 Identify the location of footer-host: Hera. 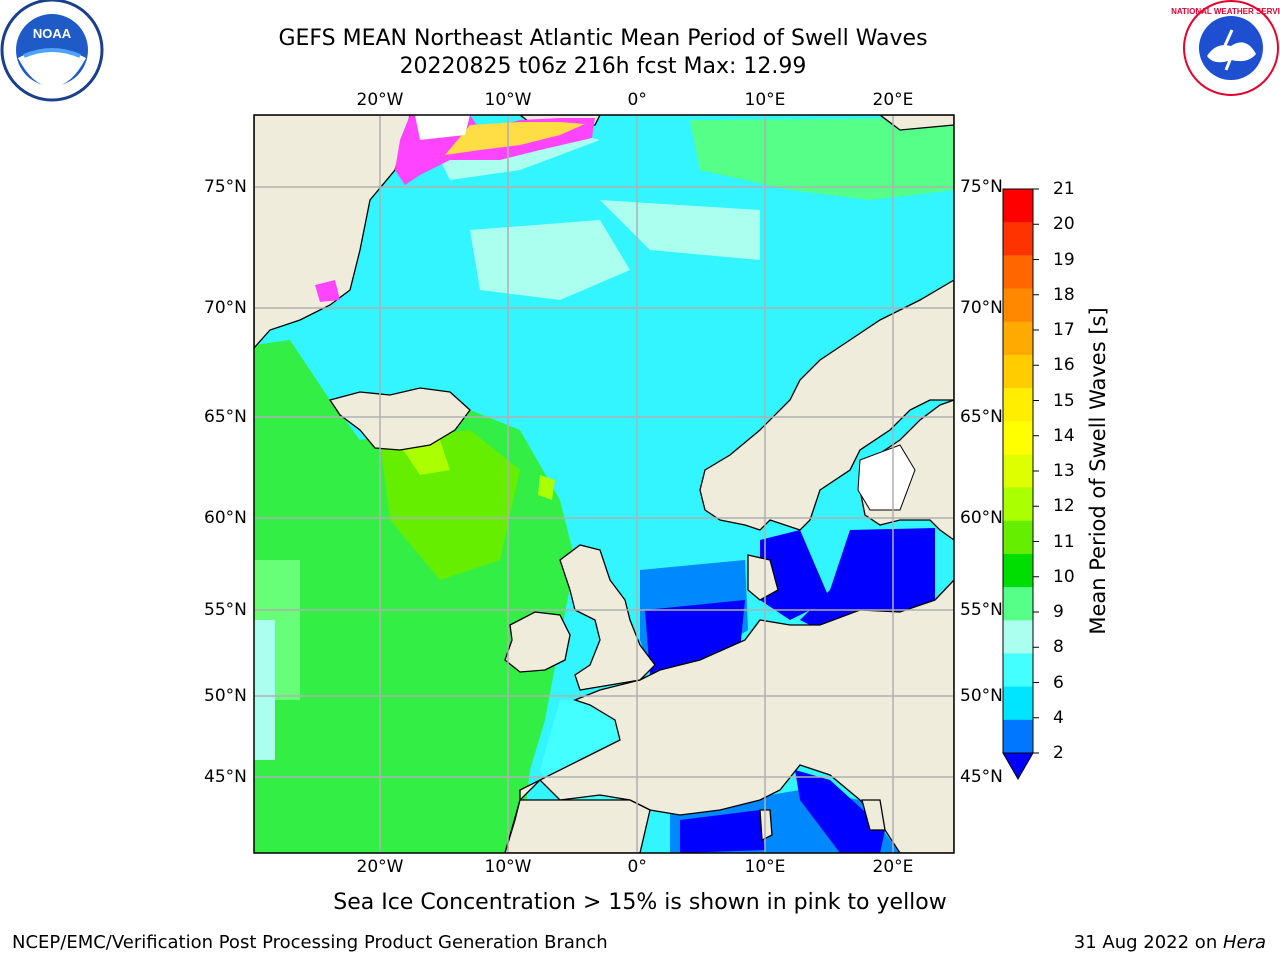
(1244, 942).